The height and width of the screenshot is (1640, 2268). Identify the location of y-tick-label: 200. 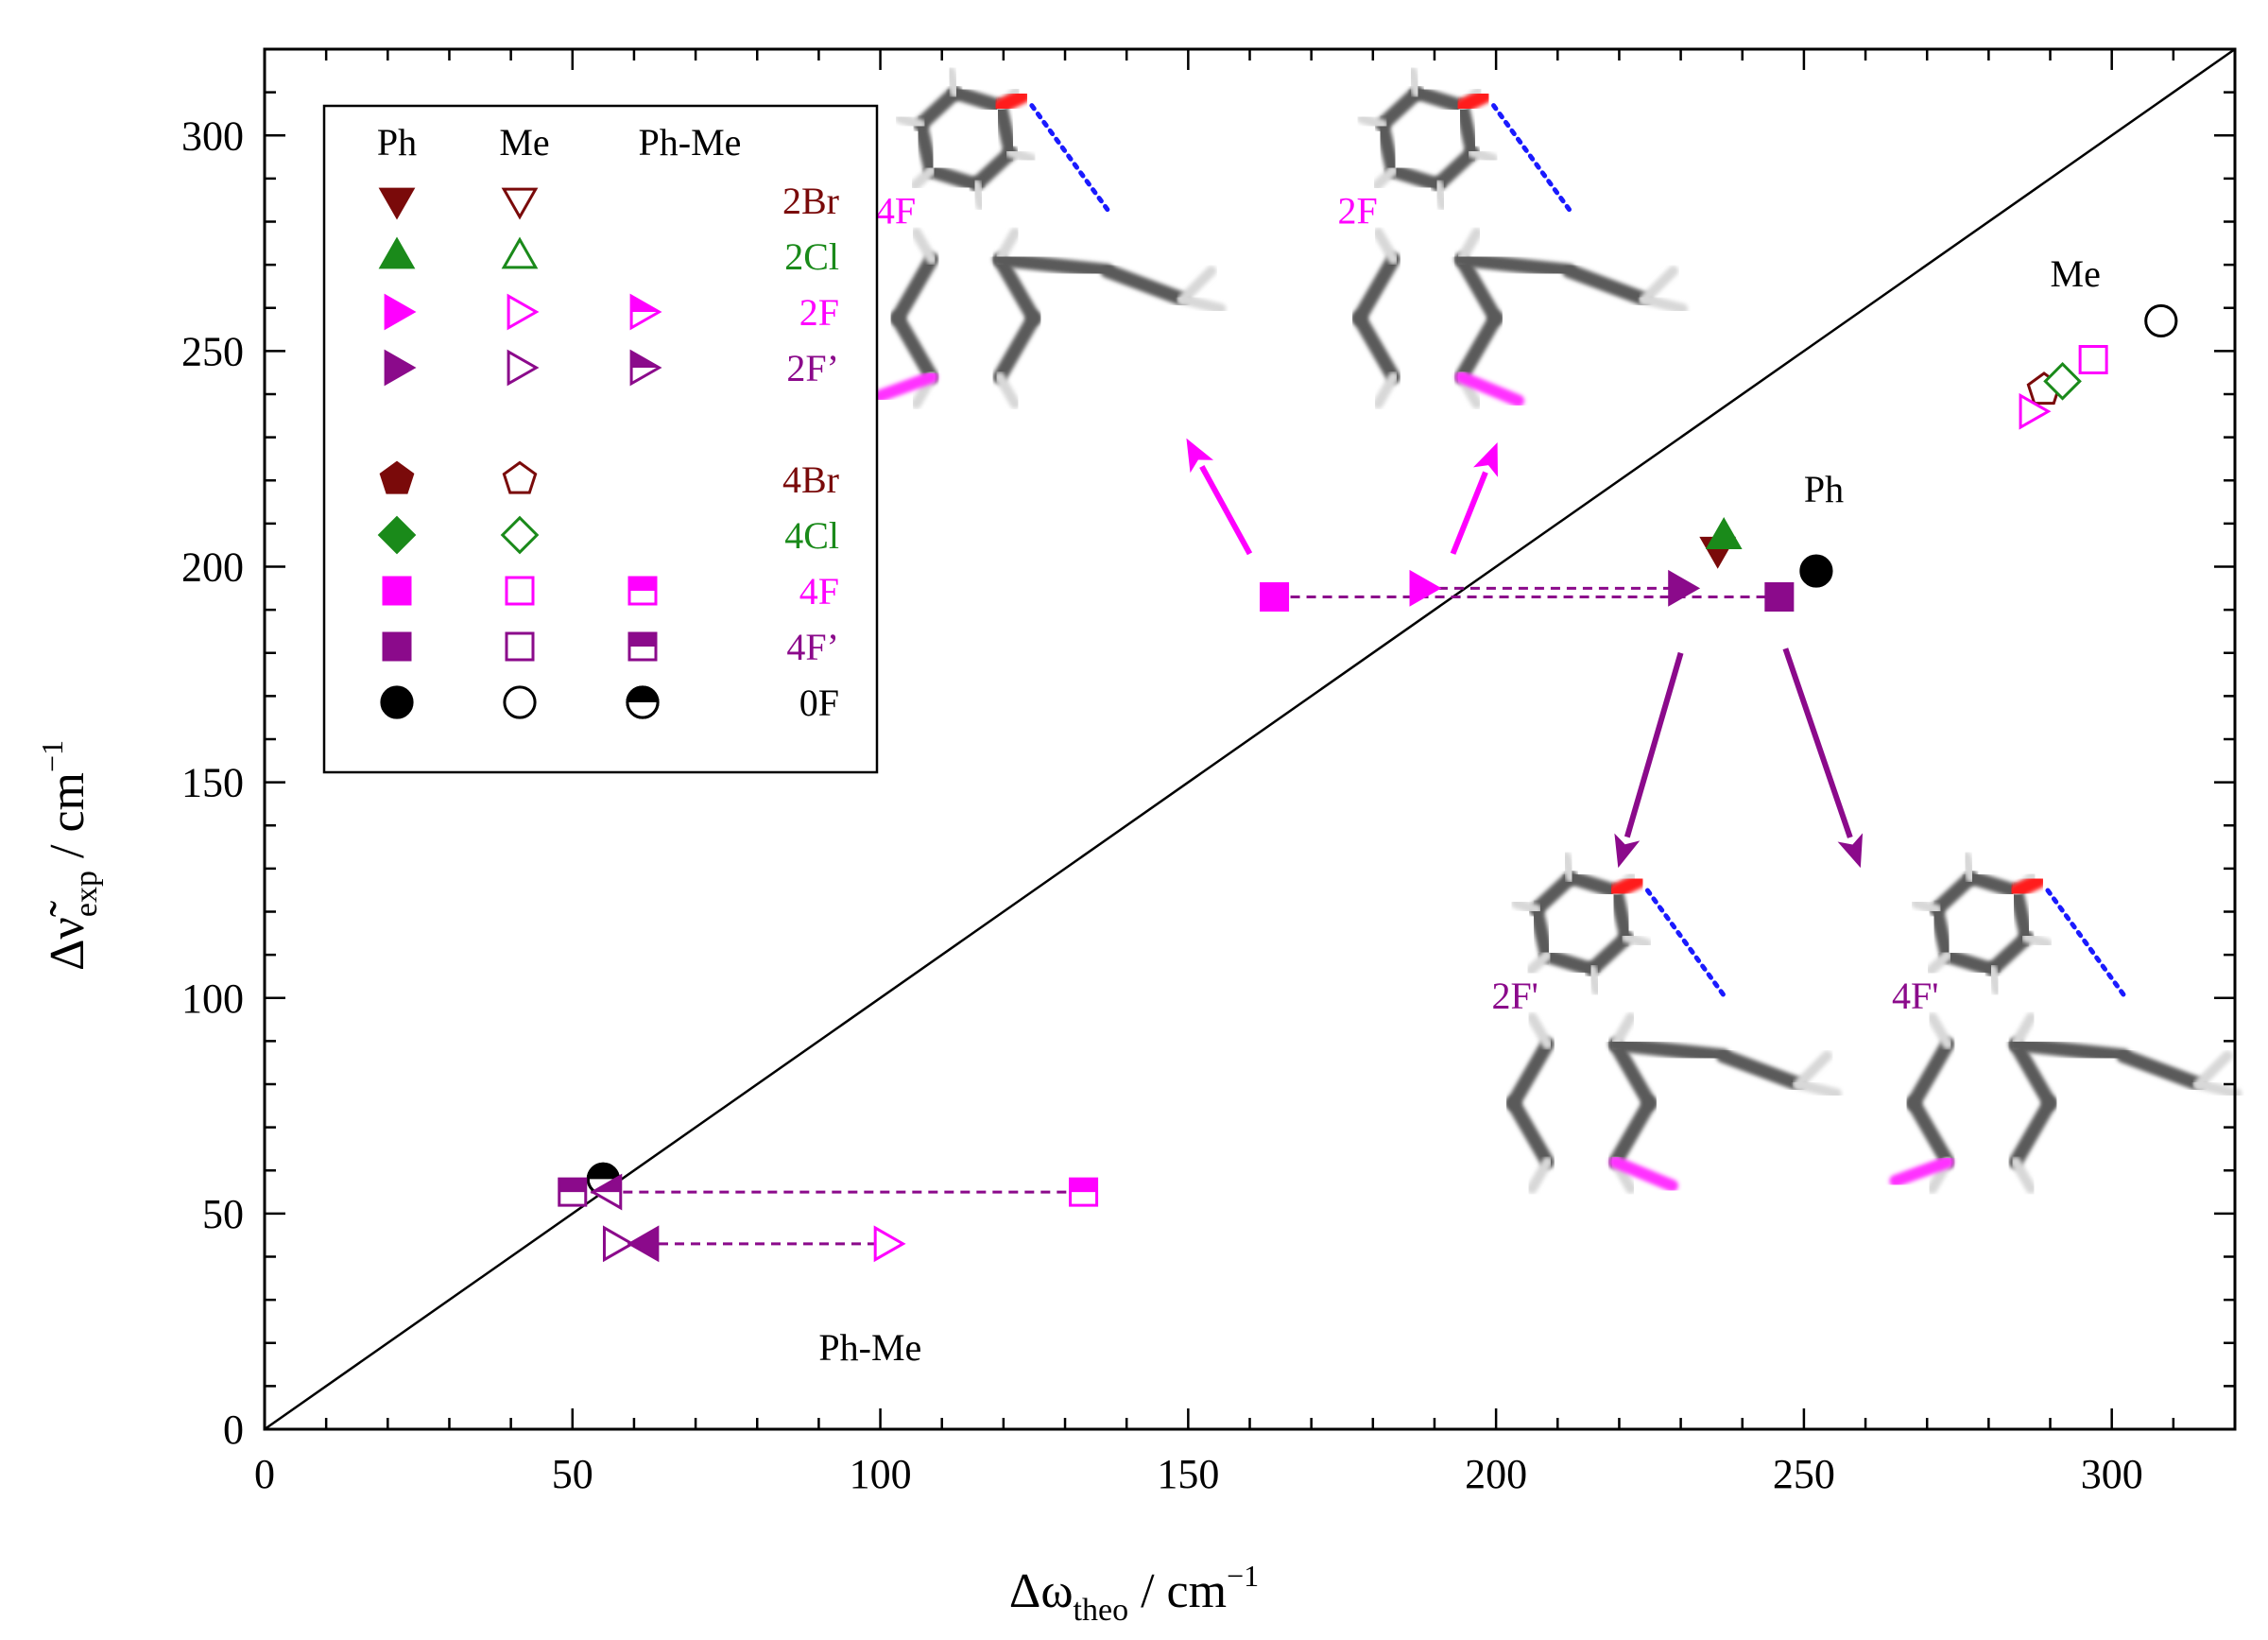
(212, 567).